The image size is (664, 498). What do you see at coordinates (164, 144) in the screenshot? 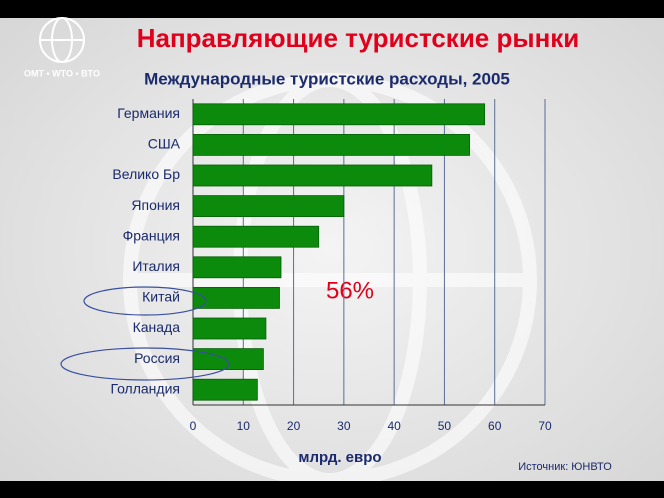
I see `y-tick-label: США` at bounding box center [164, 144].